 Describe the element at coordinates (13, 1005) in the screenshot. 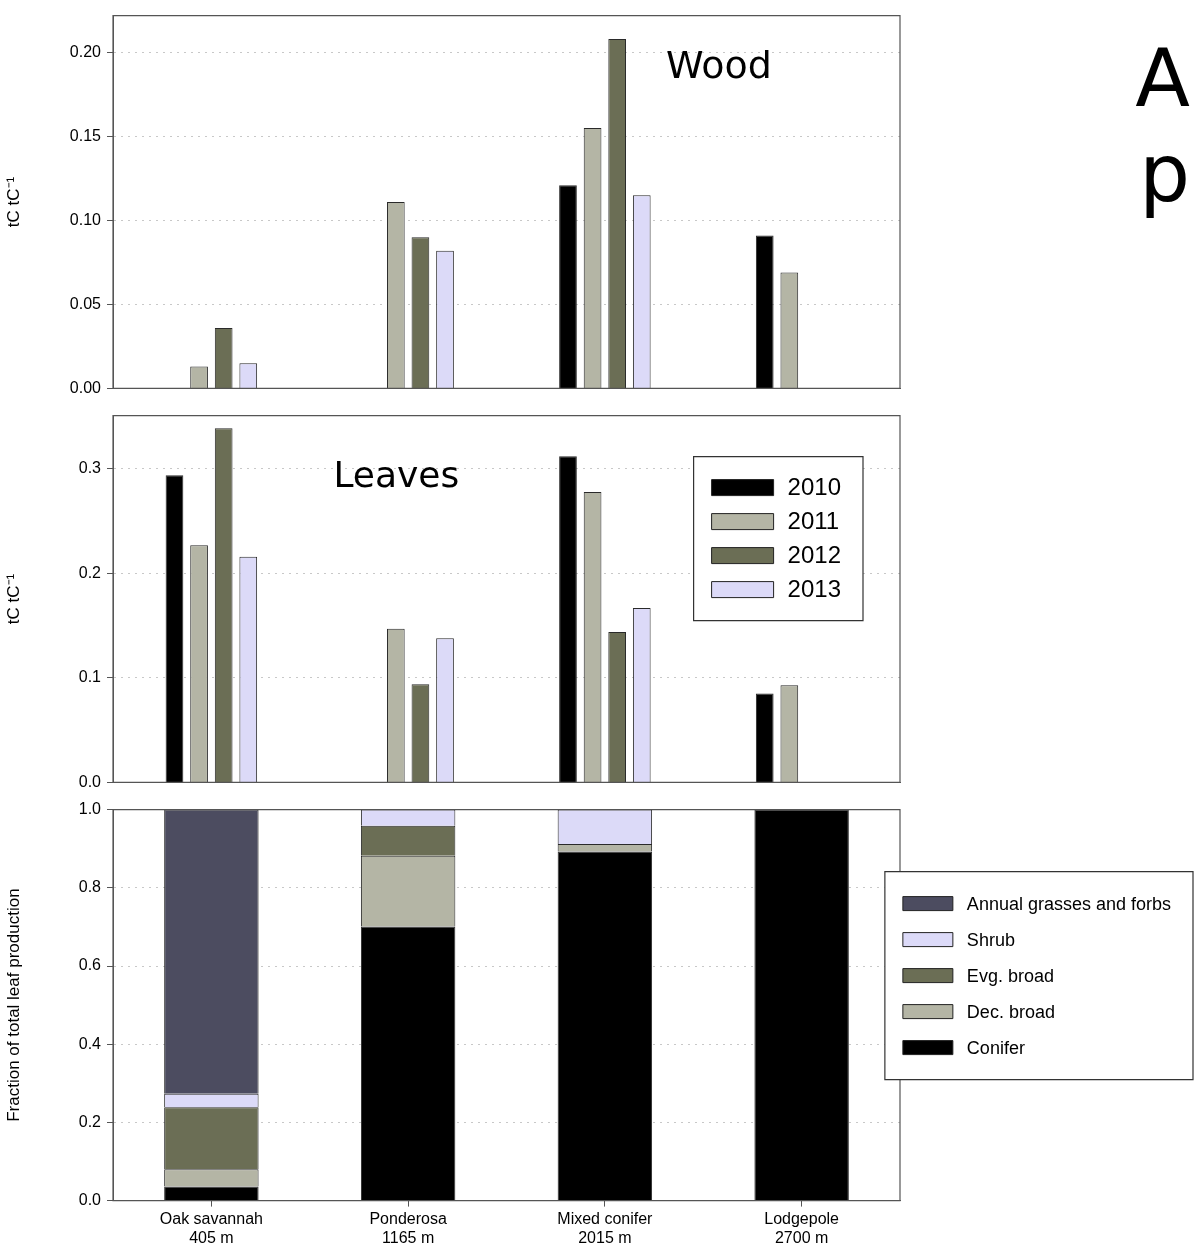

I see `y-axis-title: Fraction of total leaf production` at that location.